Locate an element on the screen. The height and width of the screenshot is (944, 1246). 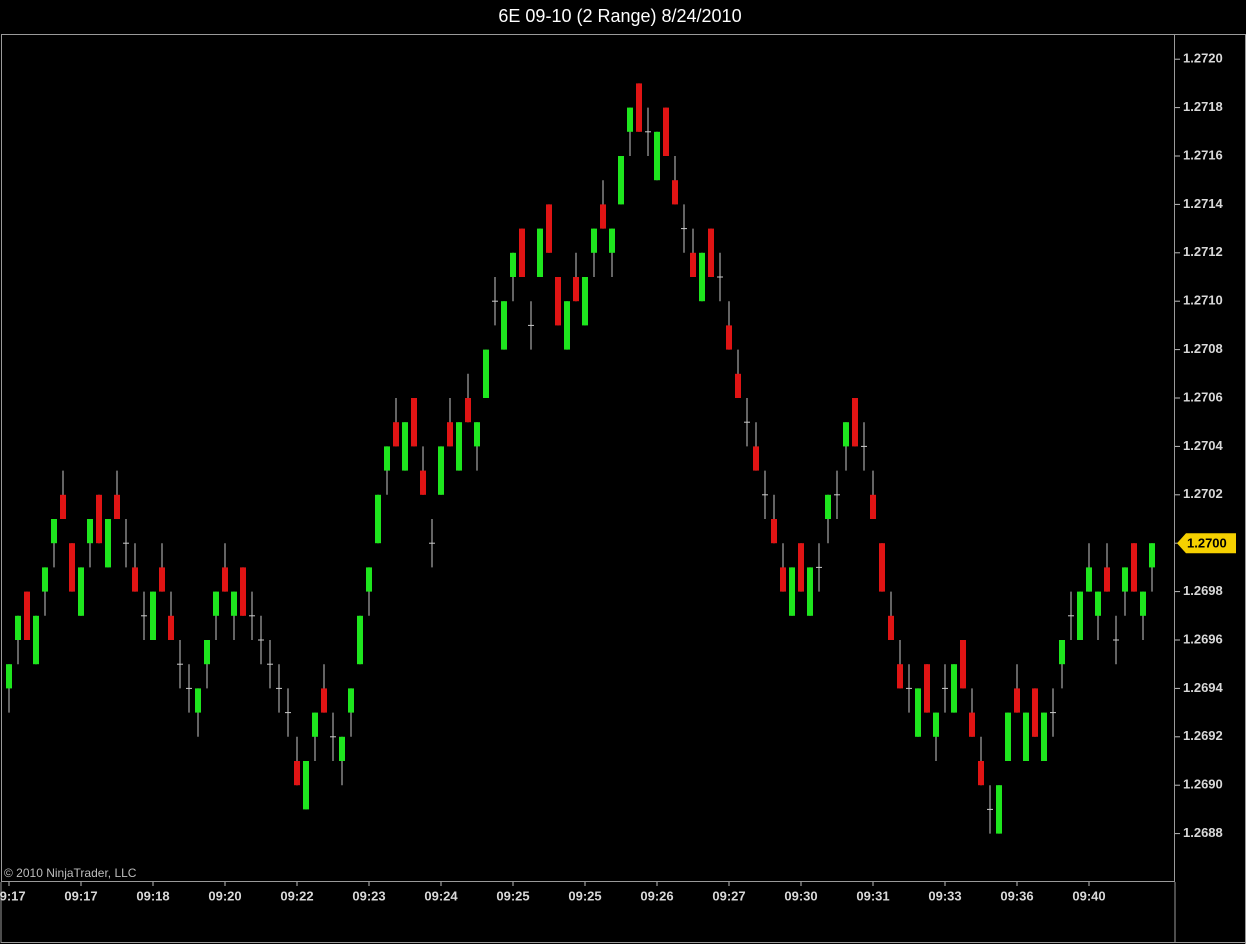
y-tick-label: 1.2710 is located at coordinates (1203, 300).